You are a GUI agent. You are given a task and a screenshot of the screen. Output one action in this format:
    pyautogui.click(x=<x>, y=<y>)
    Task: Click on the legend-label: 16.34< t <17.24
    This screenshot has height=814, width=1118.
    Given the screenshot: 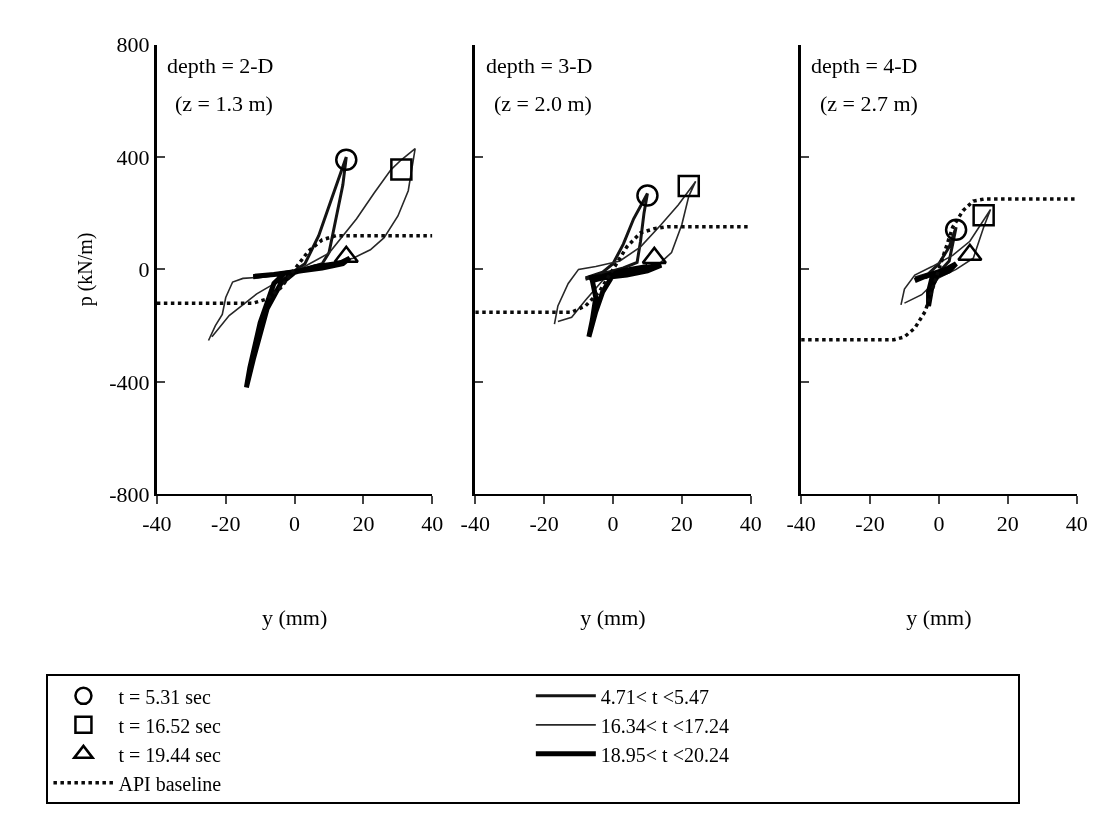 What is the action you would take?
    pyautogui.click(x=664, y=725)
    